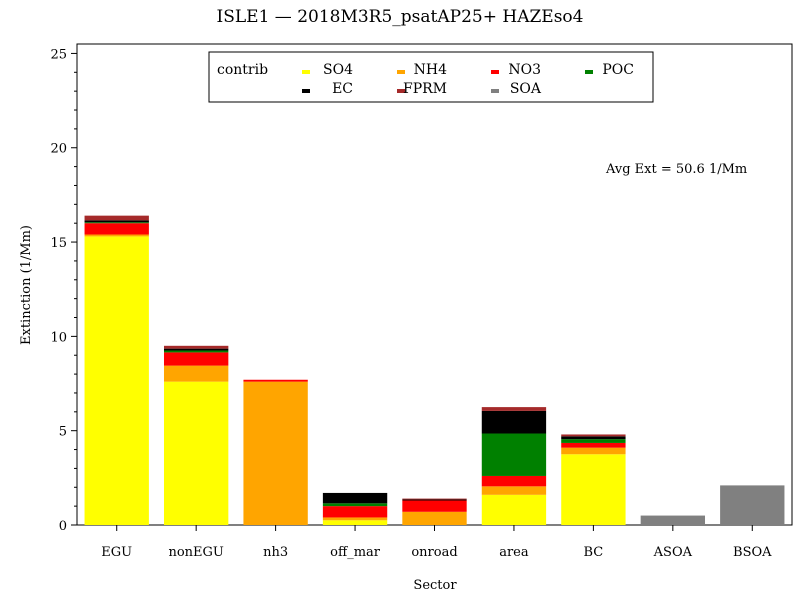 The height and width of the screenshot is (600, 800). What do you see at coordinates (401, 91) in the screenshot?
I see `legend-swatch-fprm` at bounding box center [401, 91].